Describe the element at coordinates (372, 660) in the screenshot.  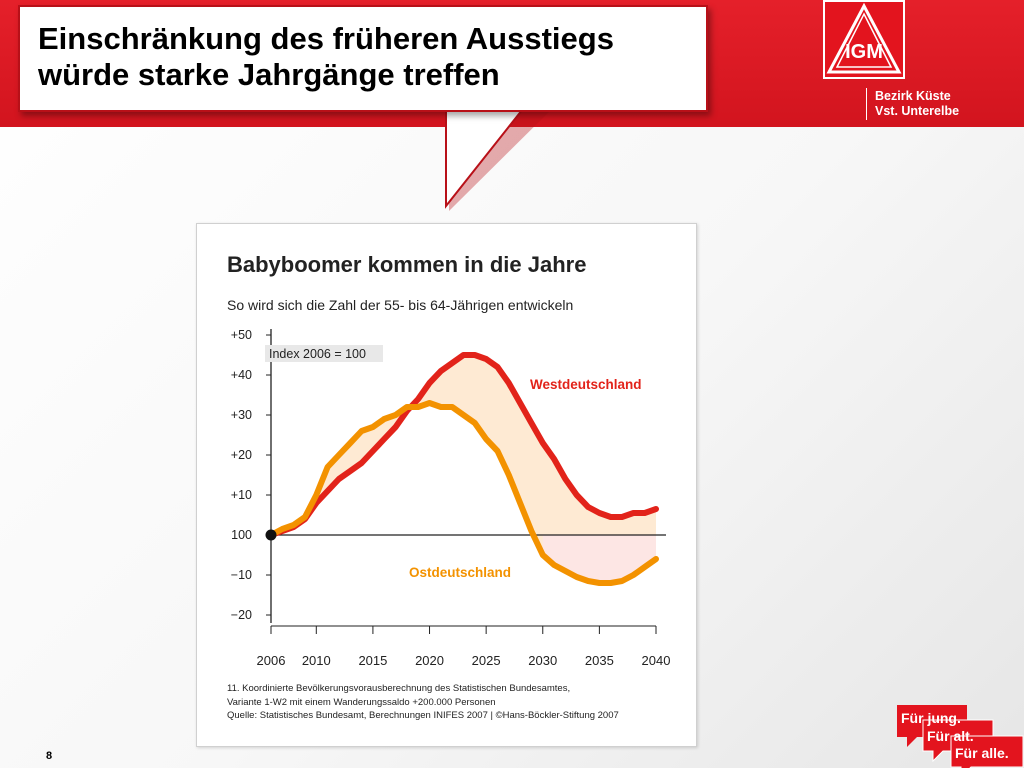
I see `x-tick-label: 2015` at that location.